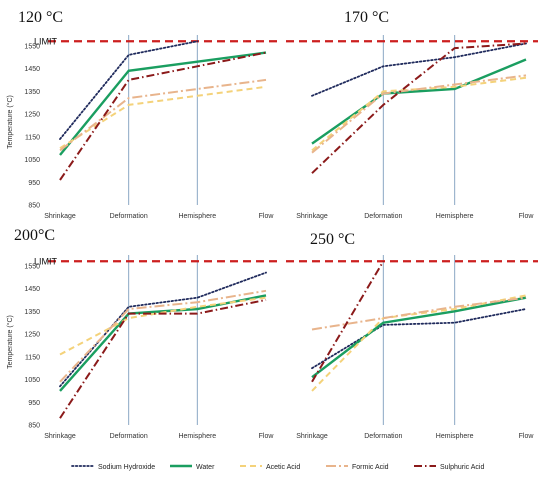  I want to click on panel-title: 120 °C, so click(40, 17).